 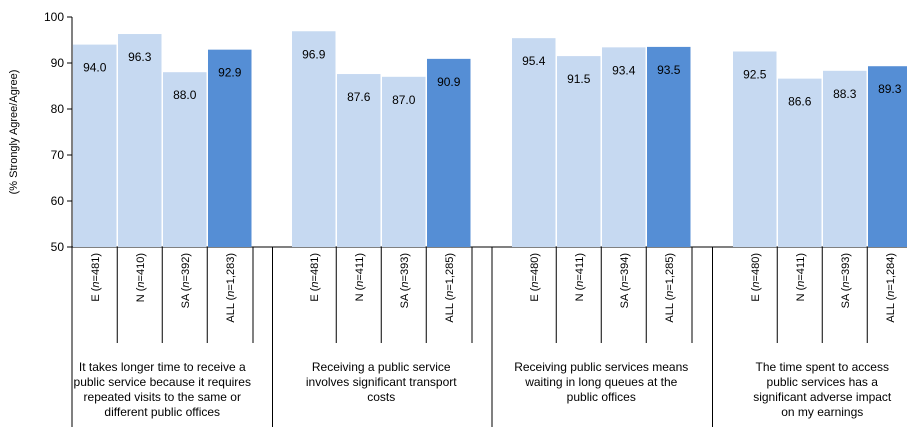 I want to click on y-tick-label: 60, so click(x=58, y=201).